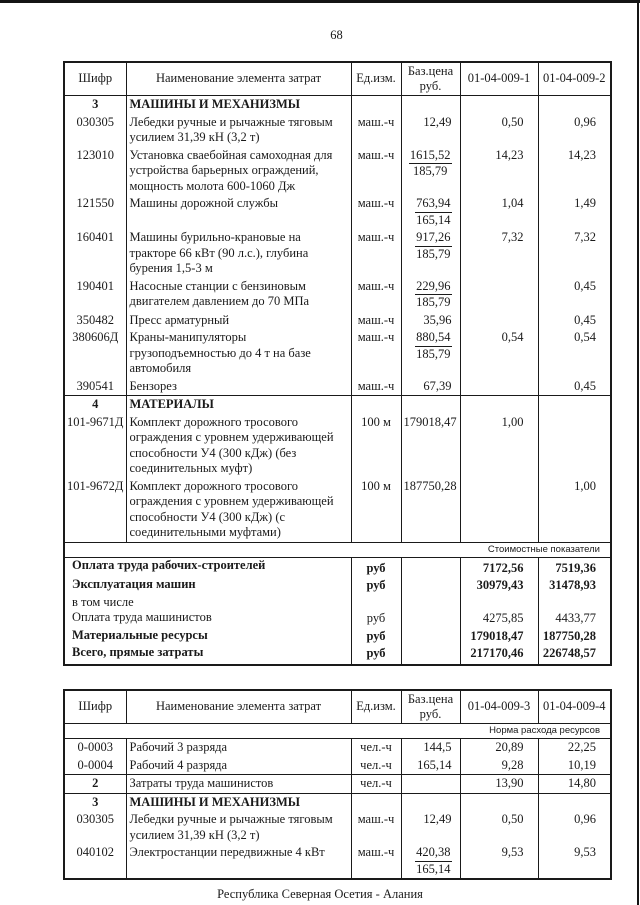 The image size is (640, 905). I want to click on rate2-cell: 7,32, so click(574, 253).